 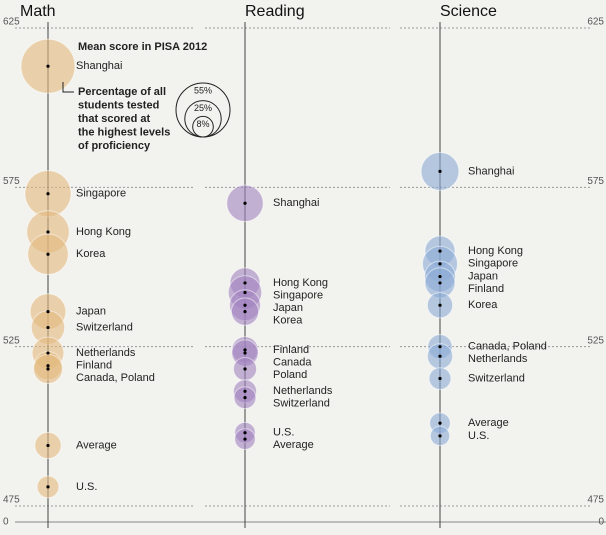 I want to click on size-legend-label: 25%, so click(x=203, y=108).